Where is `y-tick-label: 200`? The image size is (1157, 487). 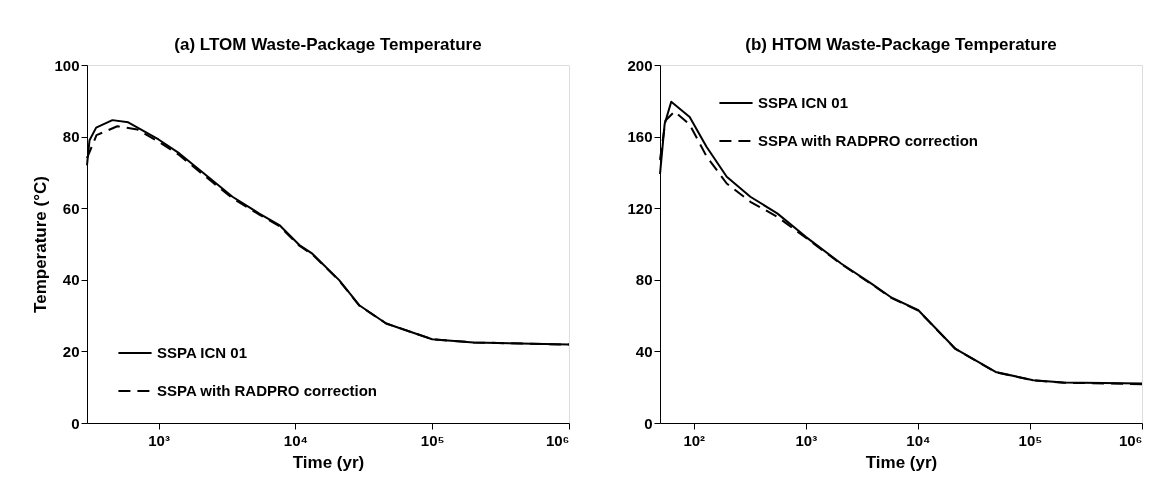
y-tick-label: 200 is located at coordinates (640, 65).